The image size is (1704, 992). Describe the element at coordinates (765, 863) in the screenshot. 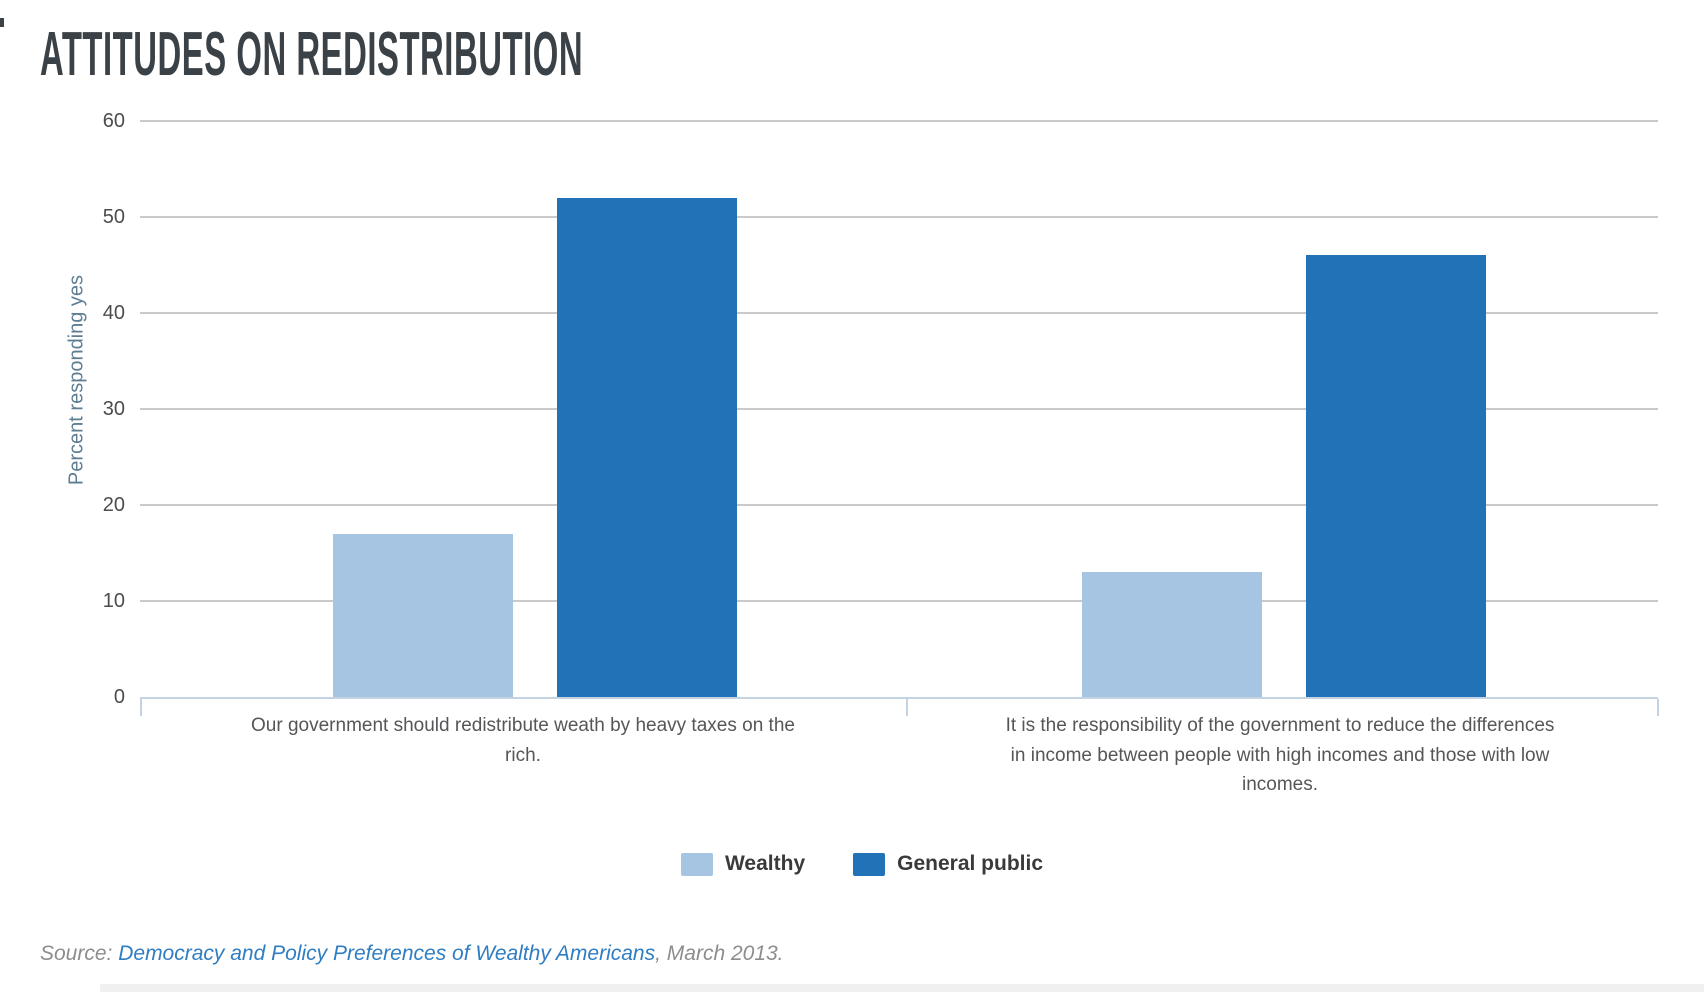

I see `legend-label: Wealthy` at that location.